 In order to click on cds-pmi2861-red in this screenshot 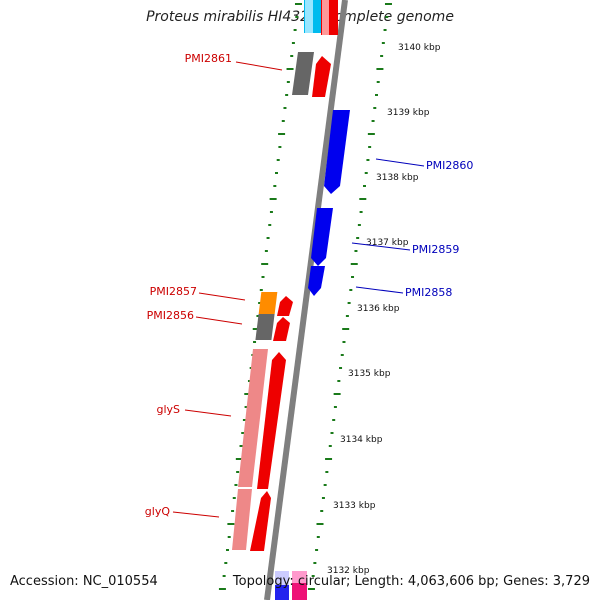, I will do `click(321, 76)`.